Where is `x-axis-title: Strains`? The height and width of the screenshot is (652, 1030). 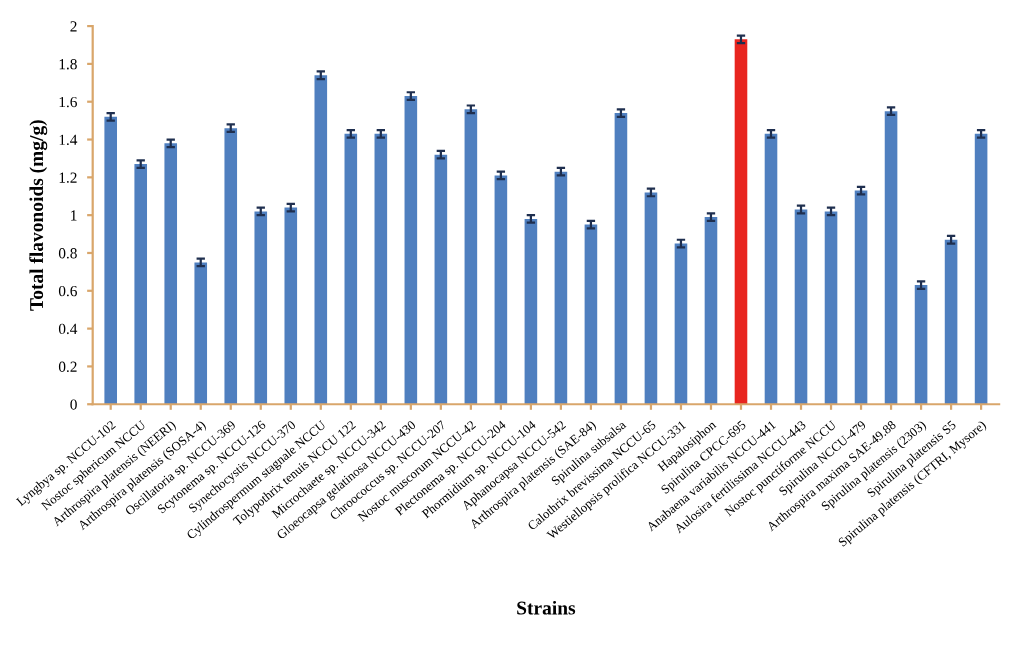 x-axis-title: Strains is located at coordinates (546, 607).